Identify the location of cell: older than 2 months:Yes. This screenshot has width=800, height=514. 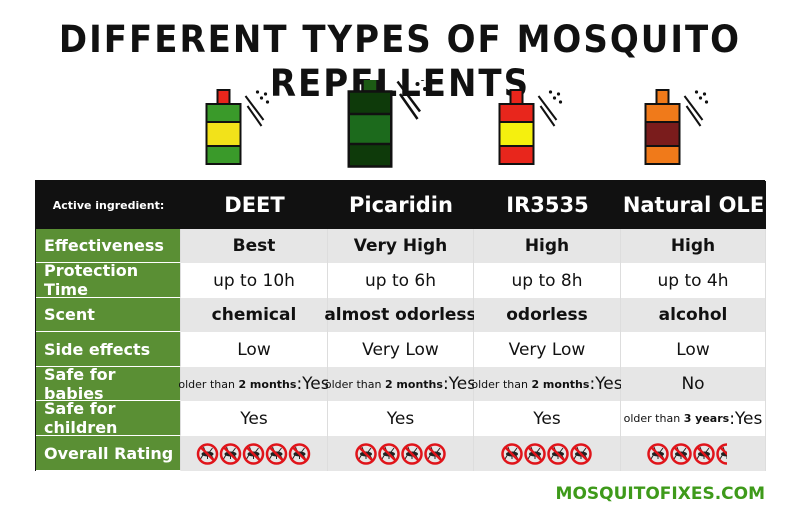
(254, 384).